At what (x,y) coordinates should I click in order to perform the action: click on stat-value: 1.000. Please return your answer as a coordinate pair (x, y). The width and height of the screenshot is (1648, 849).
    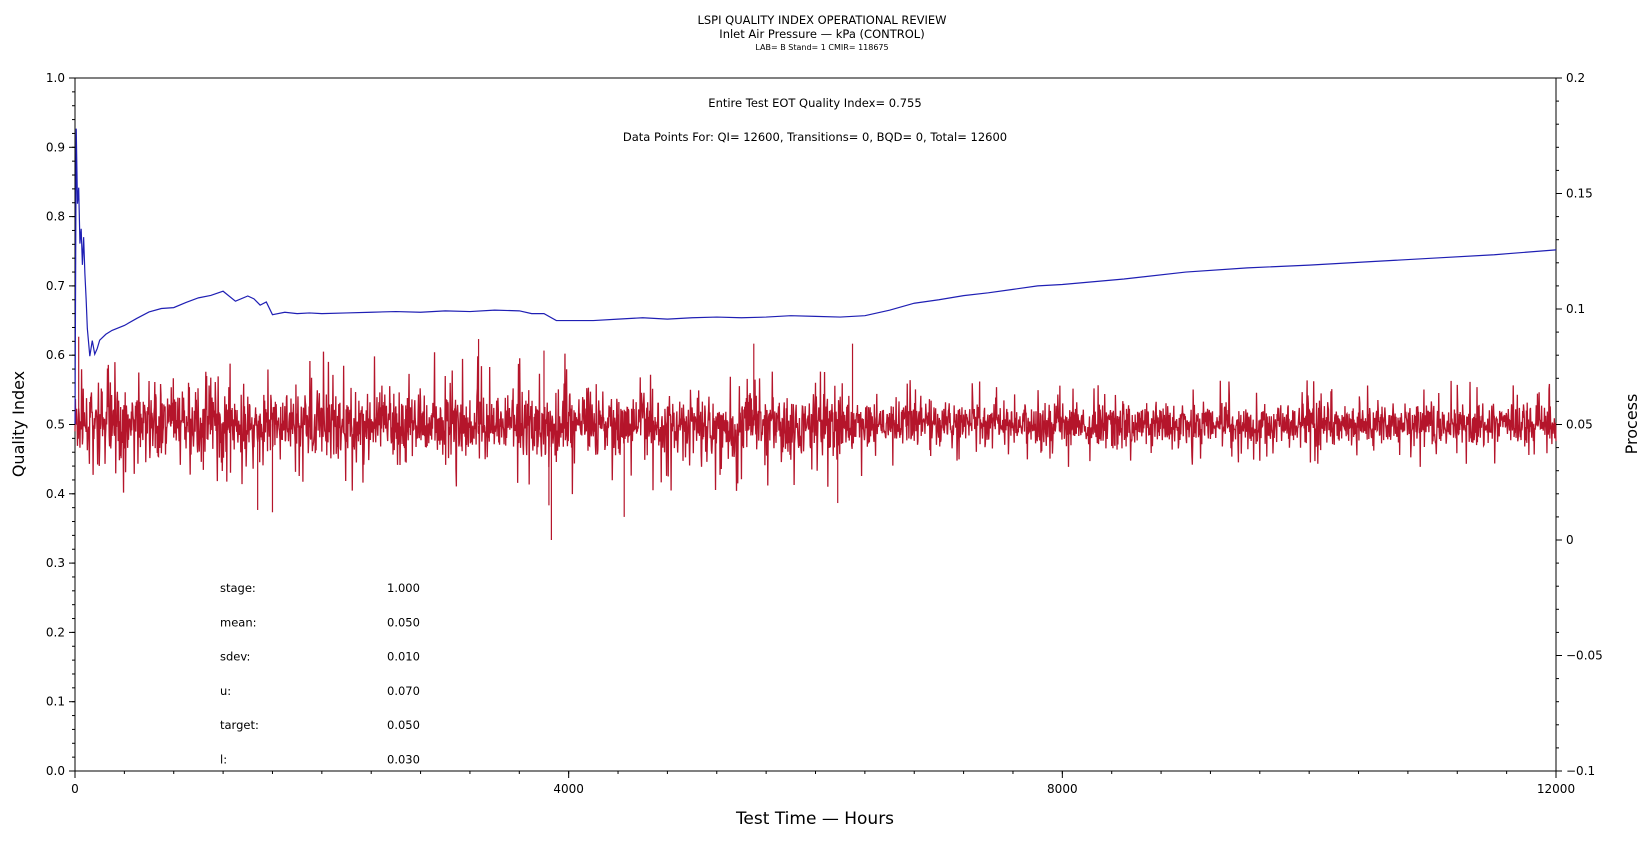
    Looking at the image, I should click on (403, 588).